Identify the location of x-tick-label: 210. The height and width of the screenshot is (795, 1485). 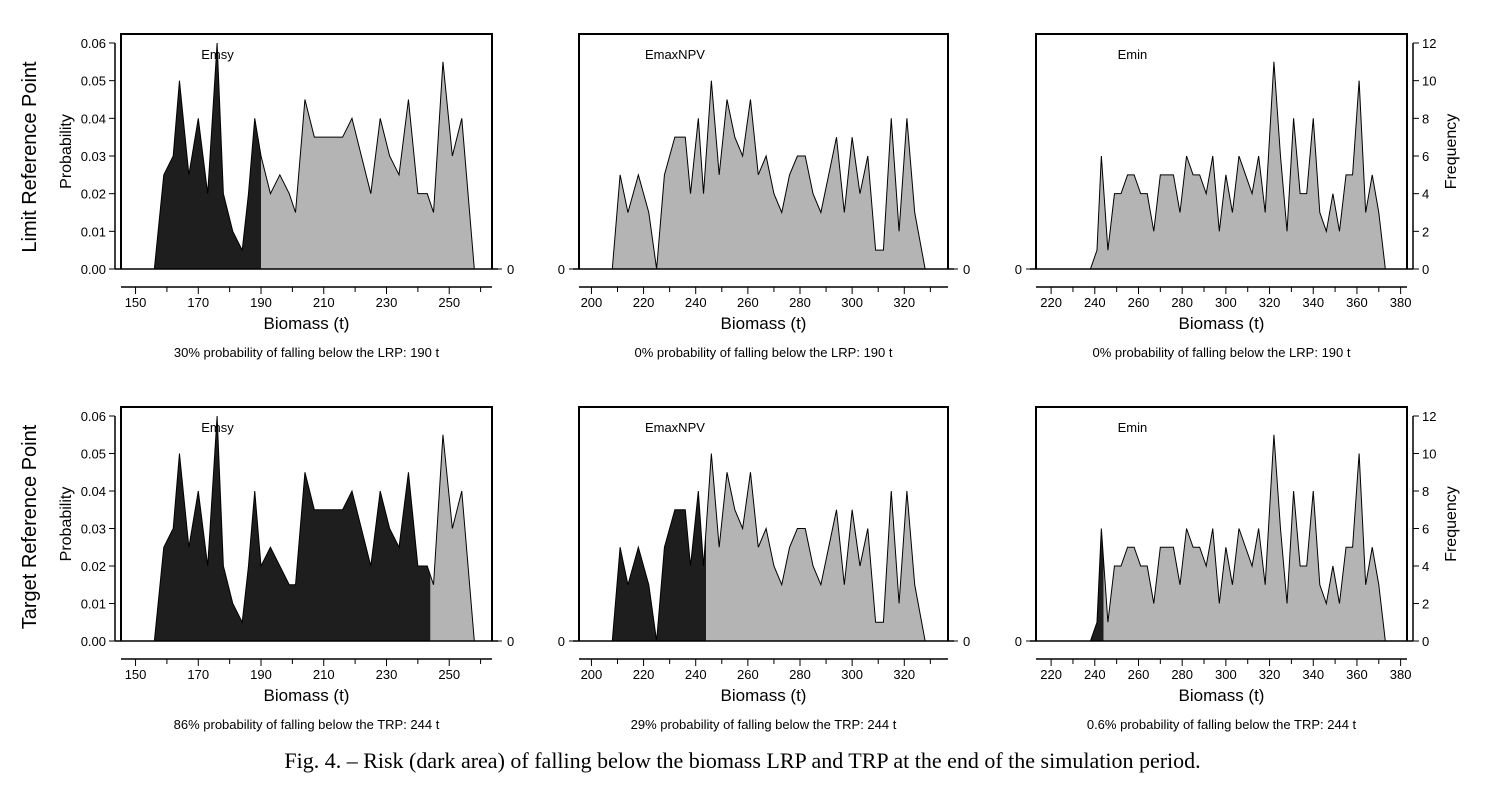
(324, 302).